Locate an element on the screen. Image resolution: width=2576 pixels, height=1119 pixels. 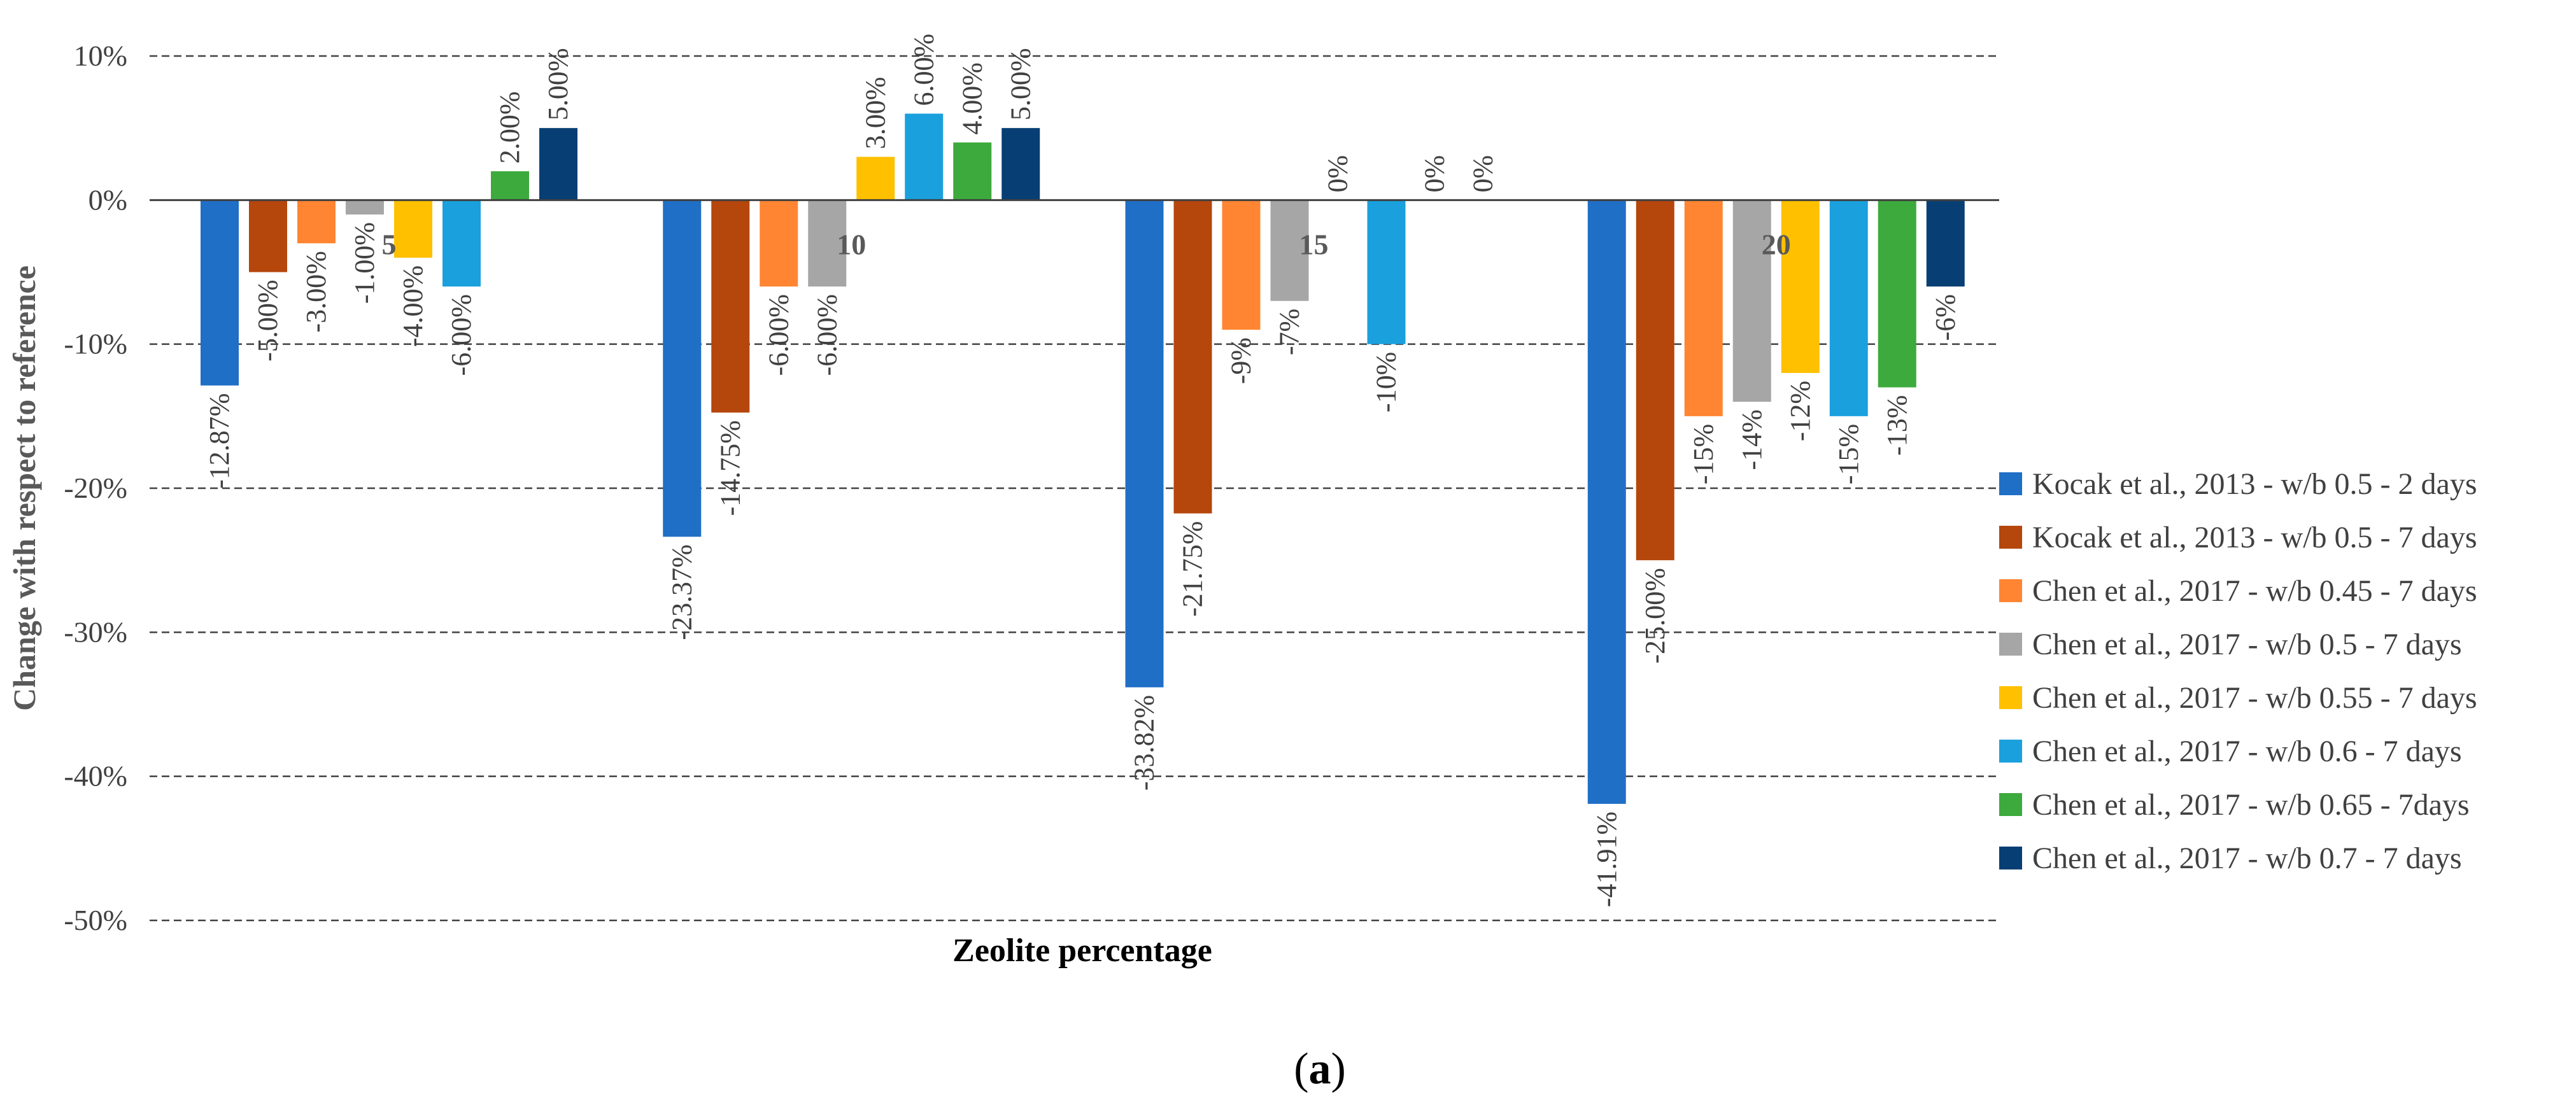
legend-label: Chen et al., 2017 - w/b 0.65 - 7days is located at coordinates (2251, 805).